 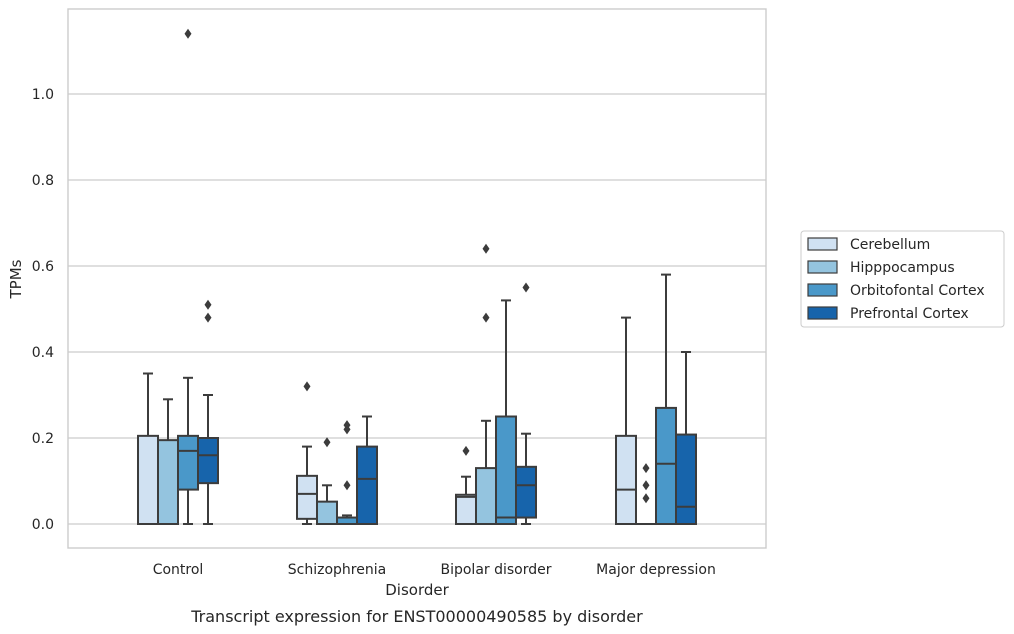 What do you see at coordinates (43, 95) in the screenshot?
I see `y-tick-label: 1.0` at bounding box center [43, 95].